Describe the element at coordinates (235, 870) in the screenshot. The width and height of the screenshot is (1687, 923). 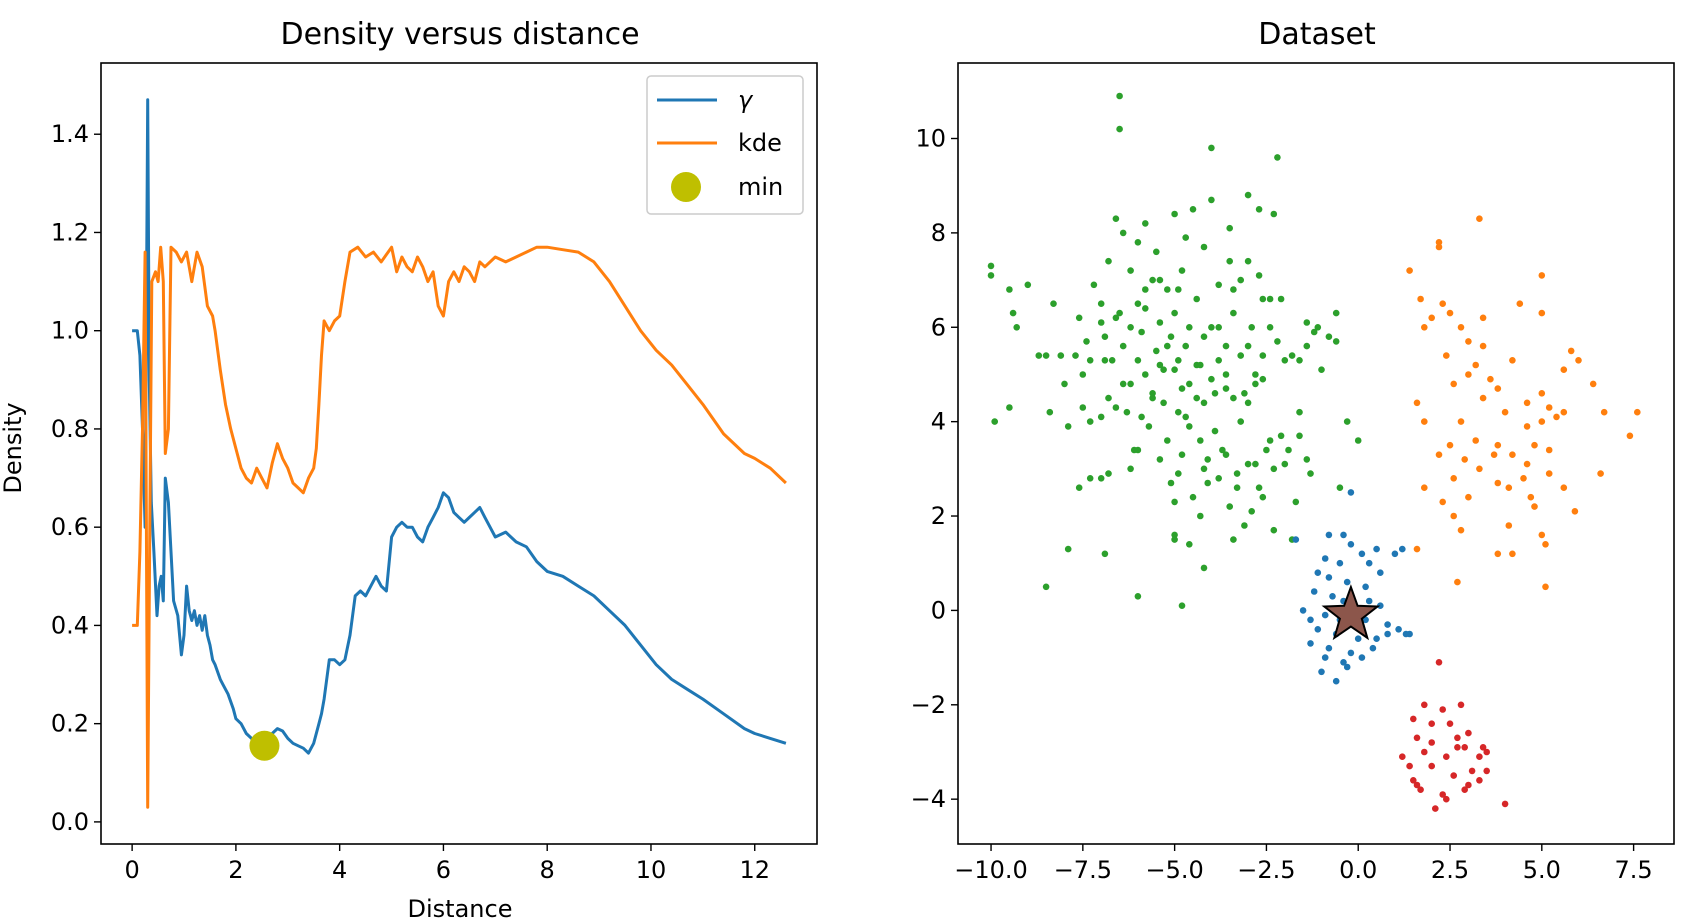
I see `density-x-tick-label: 2` at that location.